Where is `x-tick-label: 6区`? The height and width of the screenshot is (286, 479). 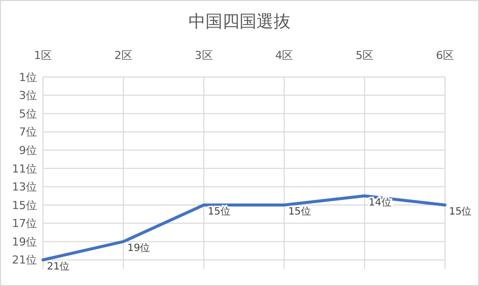
x-tick-label: 6区 is located at coordinates (445, 55).